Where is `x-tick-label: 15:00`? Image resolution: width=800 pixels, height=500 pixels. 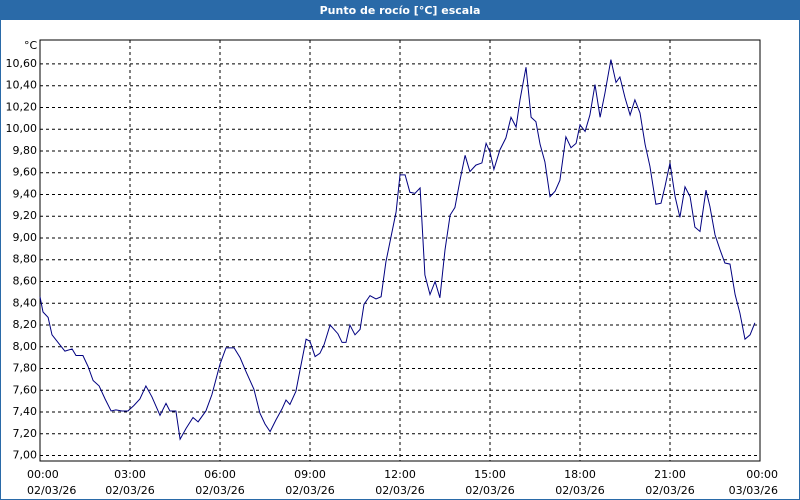
x-tick-label: 15:00 is located at coordinates (490, 474).